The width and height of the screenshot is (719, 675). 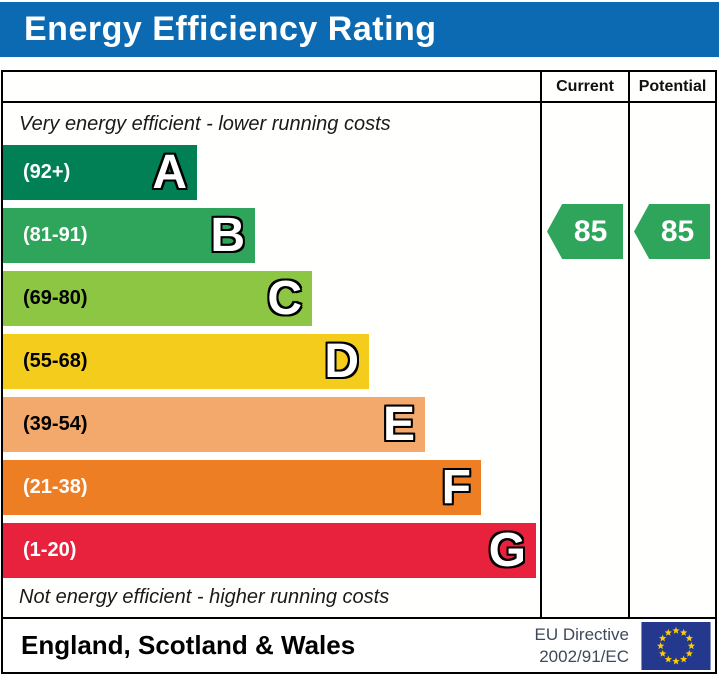 What do you see at coordinates (55, 487) in the screenshot?
I see `band-range-label: (21-38)` at bounding box center [55, 487].